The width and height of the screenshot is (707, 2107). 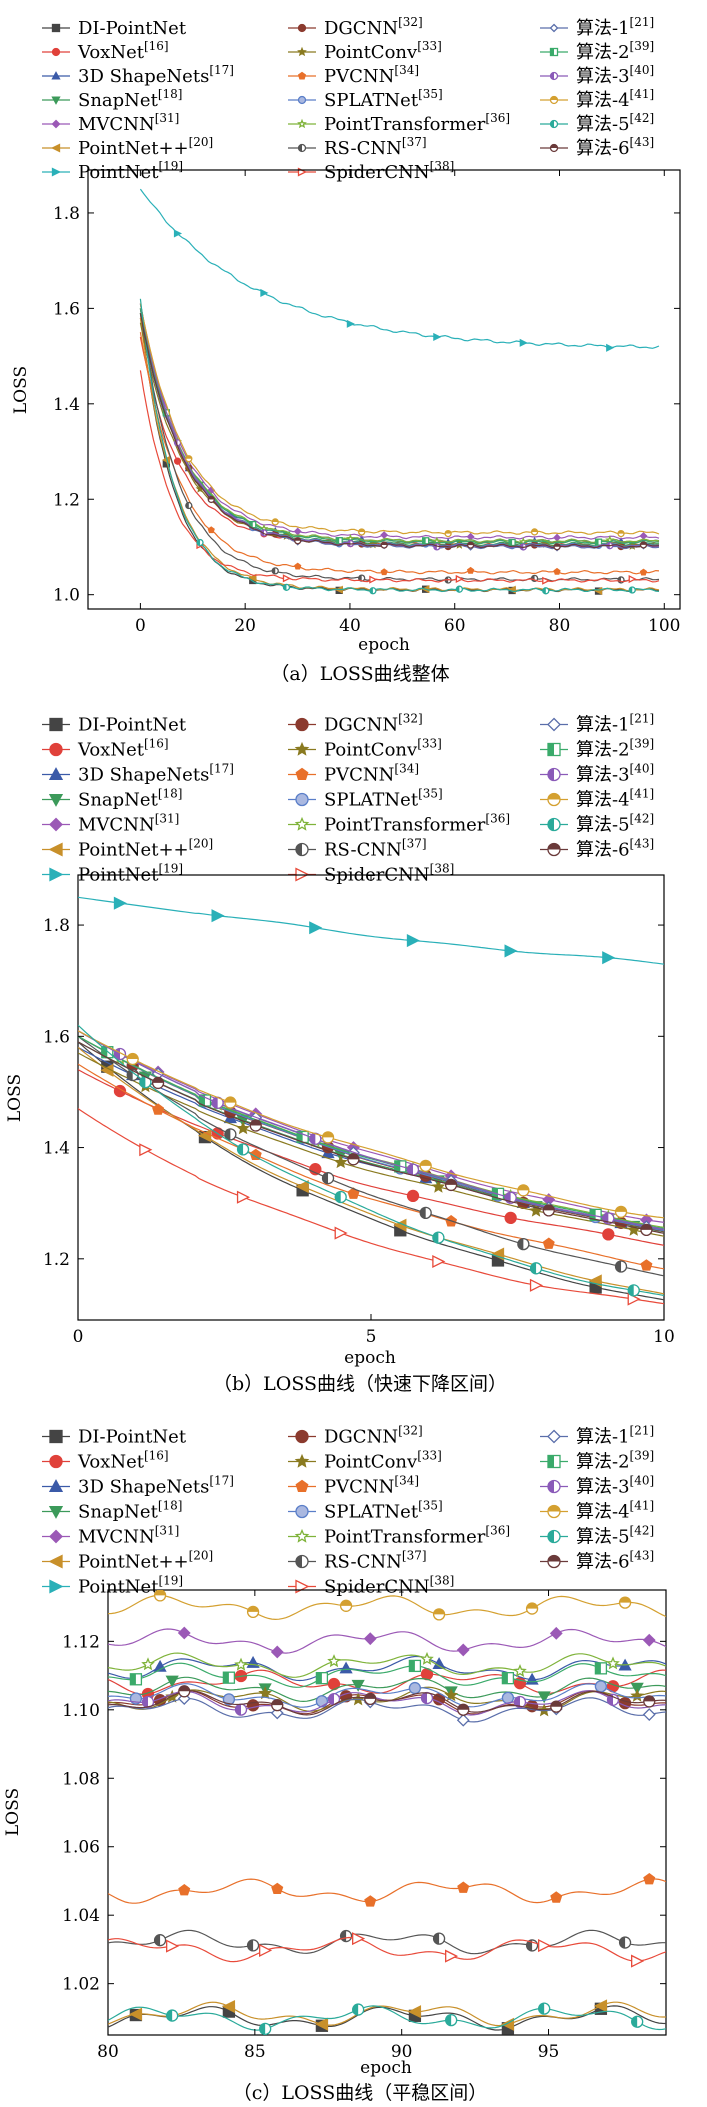 What do you see at coordinates (383, 799) in the screenshot?
I see `legend-label: SPLATNet[35]` at bounding box center [383, 799].